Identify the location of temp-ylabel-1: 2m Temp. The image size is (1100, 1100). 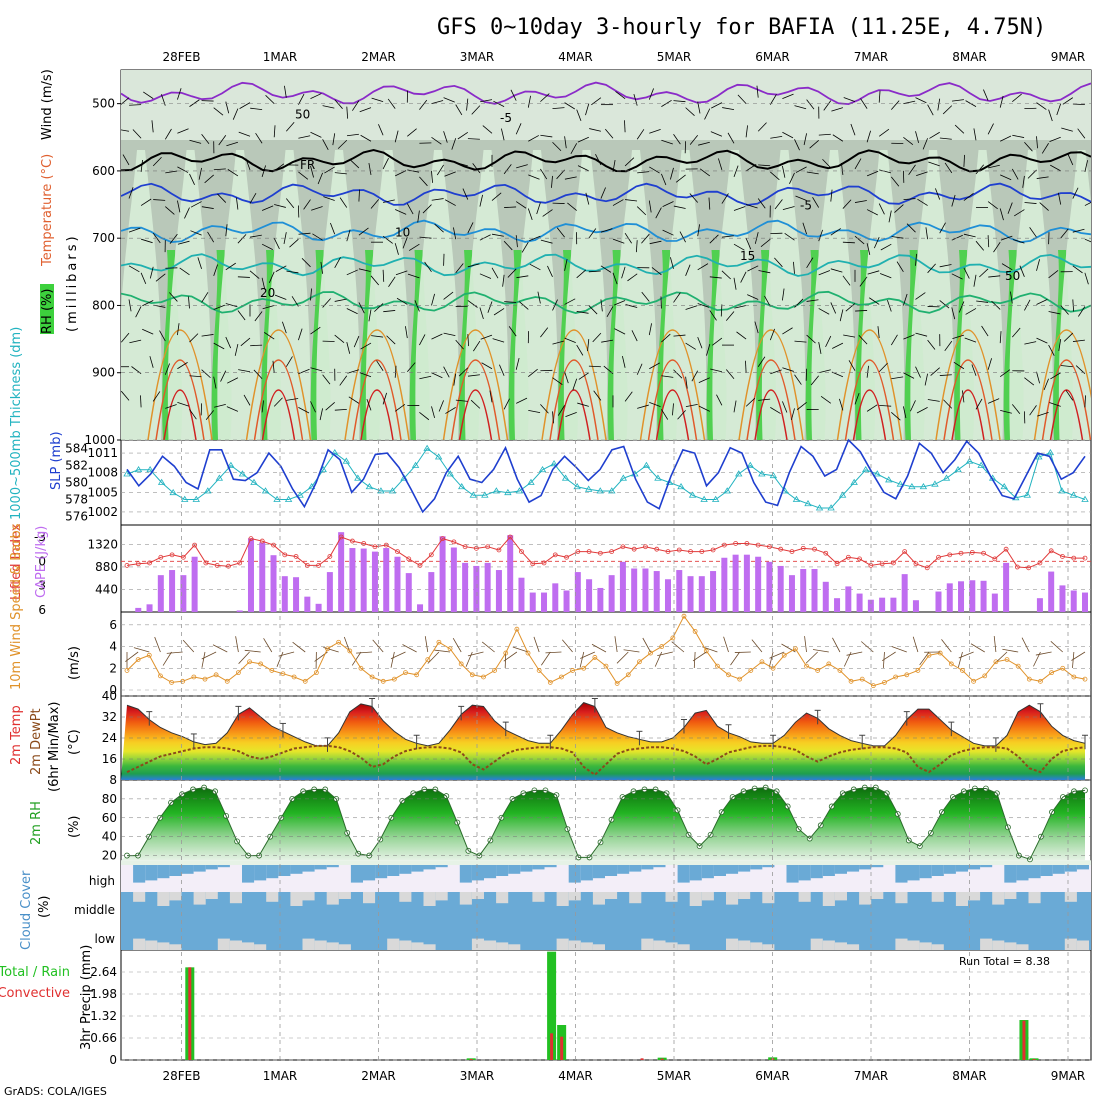
(16, 735).